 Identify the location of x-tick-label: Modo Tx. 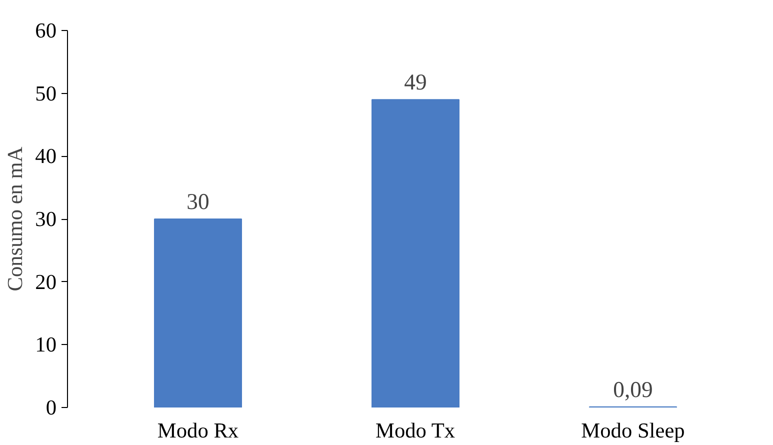
(416, 430).